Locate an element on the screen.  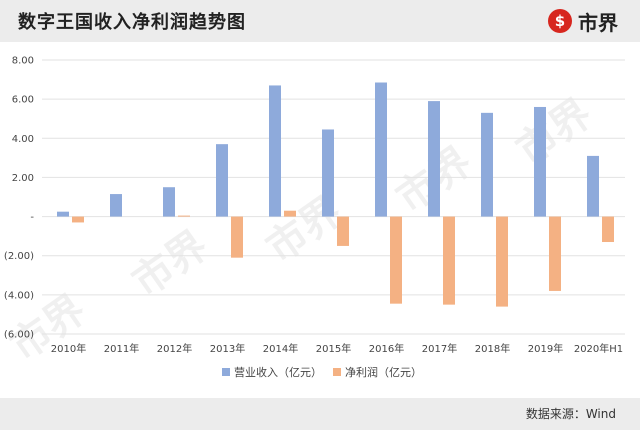
legend-label: 营业收入（亿元） is located at coordinates (278, 372).